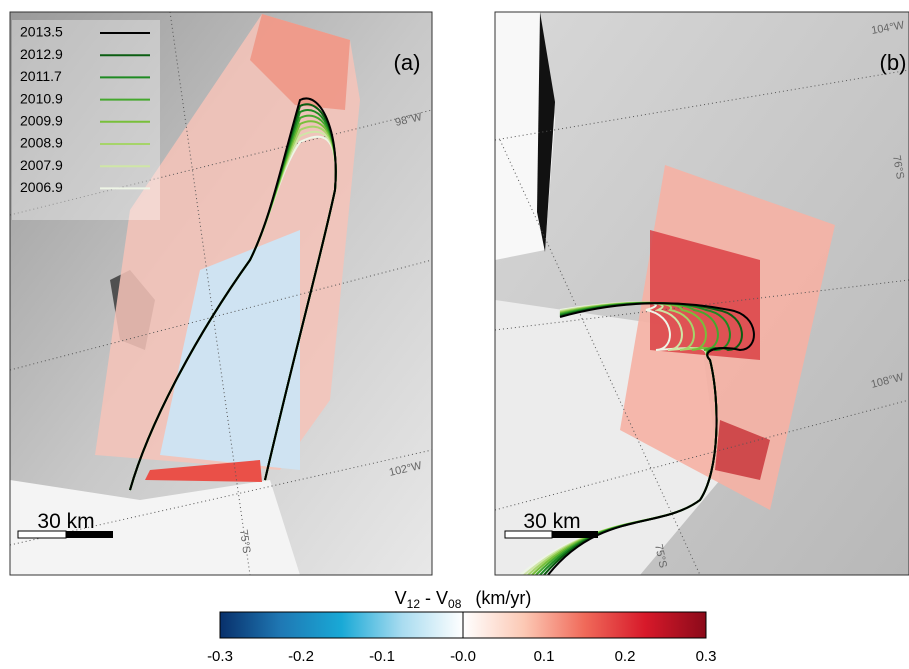 Image resolution: width=909 pixels, height=669 pixels. I want to click on colorbar-tick-label: 0.2, so click(625, 656).